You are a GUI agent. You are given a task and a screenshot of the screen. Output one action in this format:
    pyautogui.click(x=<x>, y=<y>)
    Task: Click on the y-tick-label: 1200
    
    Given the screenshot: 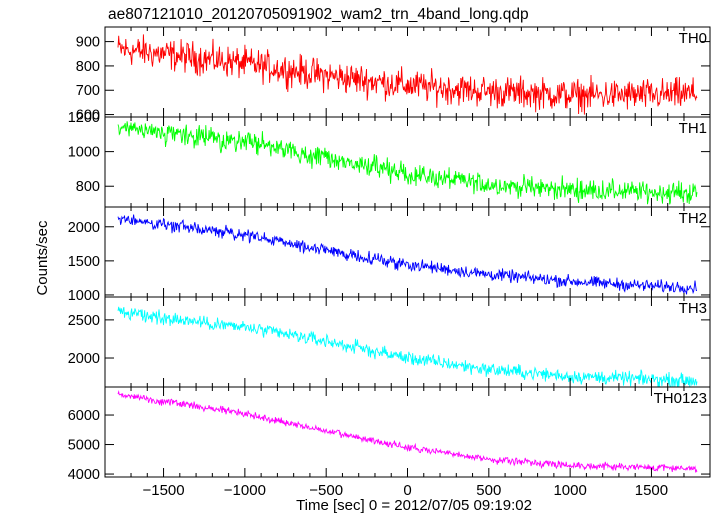 What is the action you would take?
    pyautogui.click(x=84, y=118)
    